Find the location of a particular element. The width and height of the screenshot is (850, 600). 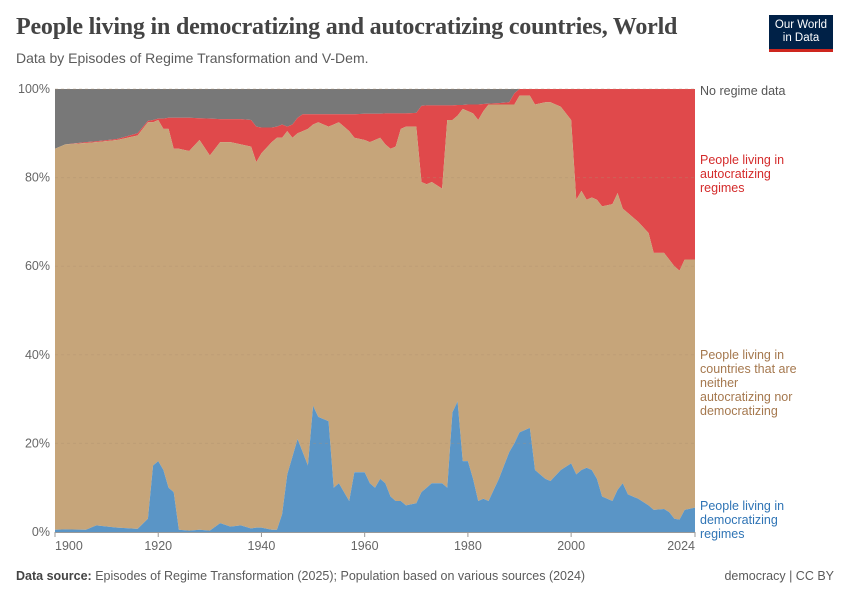

y-tick-label: 40% is located at coordinates (37, 355).